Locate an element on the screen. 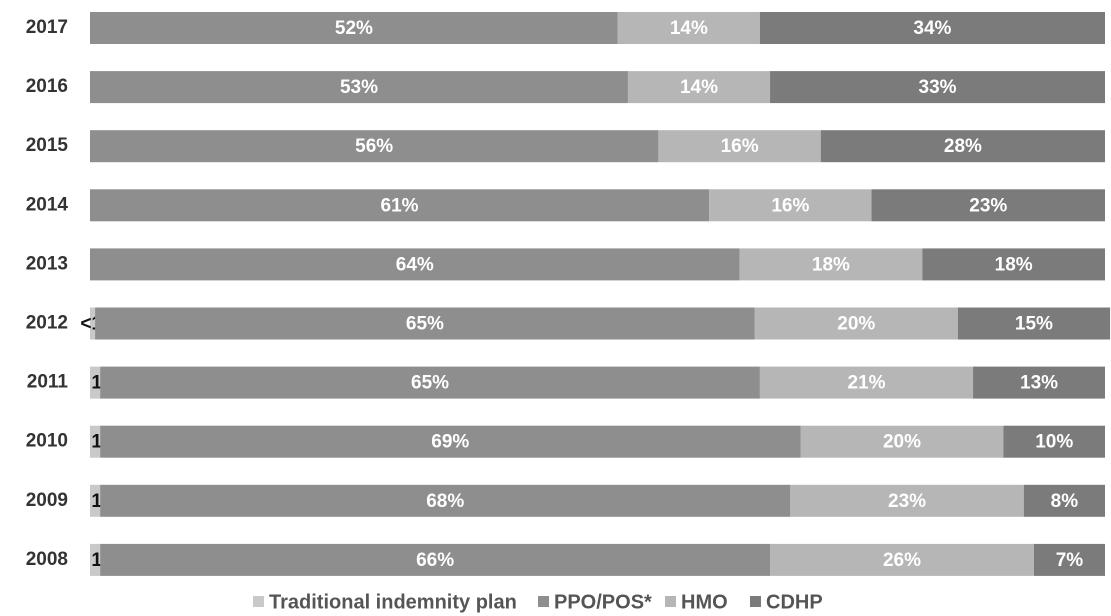  value-label: 10% is located at coordinates (1054, 442).